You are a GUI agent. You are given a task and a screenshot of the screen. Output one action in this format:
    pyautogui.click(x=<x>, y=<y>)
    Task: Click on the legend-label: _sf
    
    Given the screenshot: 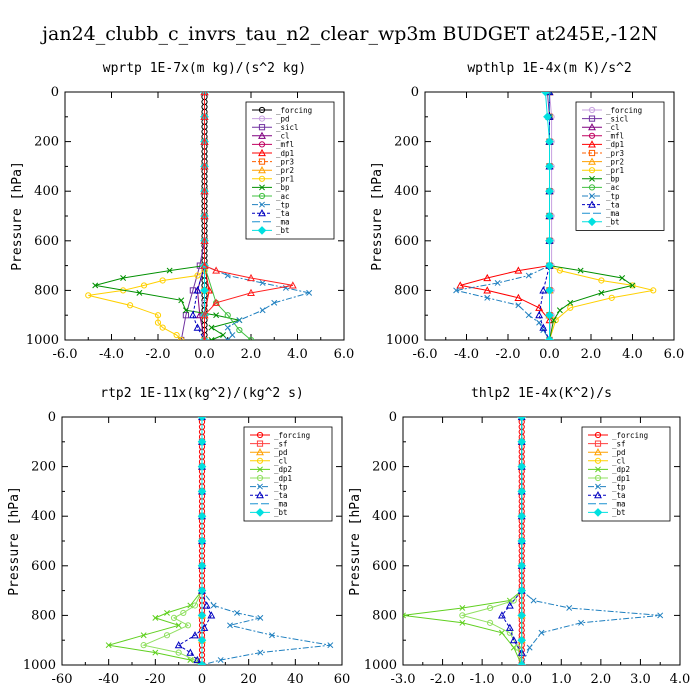 What is the action you would take?
    pyautogui.click(x=281, y=443)
    